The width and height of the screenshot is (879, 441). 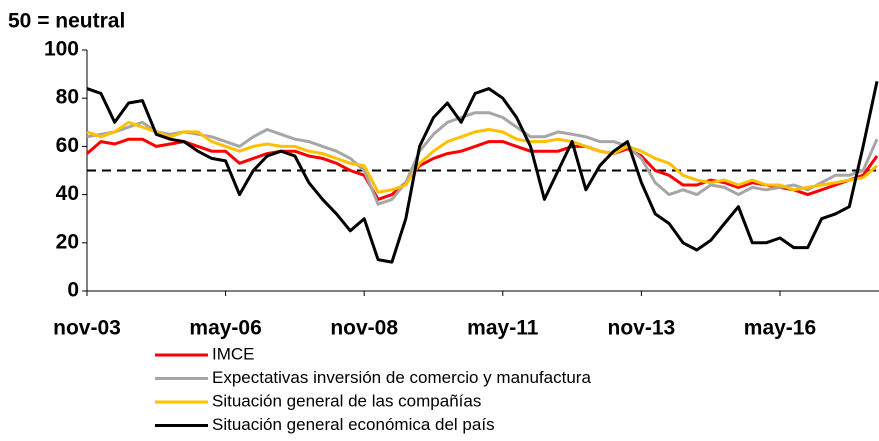 What do you see at coordinates (67, 241) in the screenshot?
I see `y-tick-label: 20` at bounding box center [67, 241].